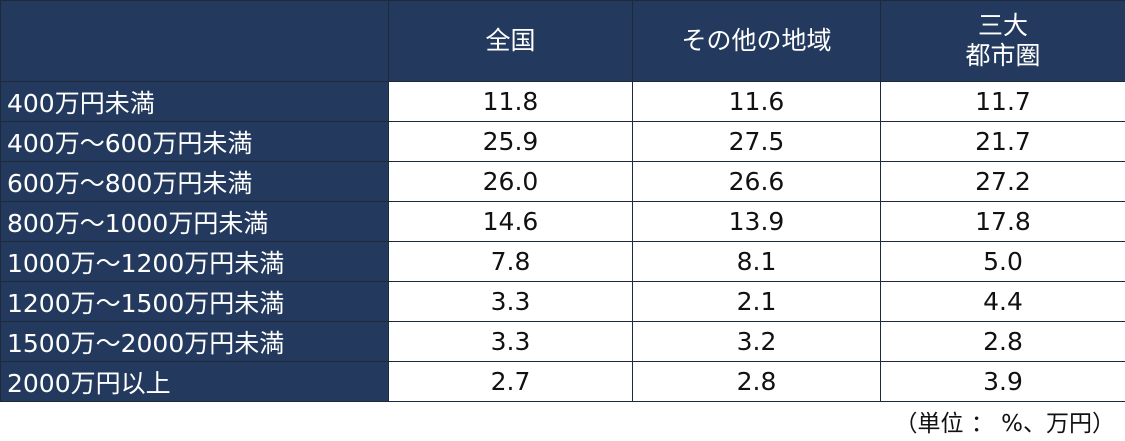 The image size is (1125, 441). I want to click on table-row: 400万円未満 11.8 11.6 11.7, so click(562, 101).